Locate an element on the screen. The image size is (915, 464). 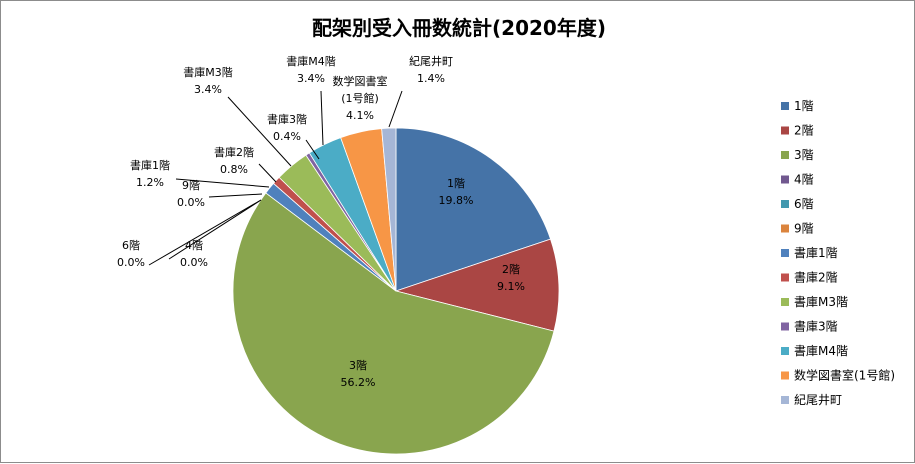
legend-label: 書庫M4階 is located at coordinates (821, 350).